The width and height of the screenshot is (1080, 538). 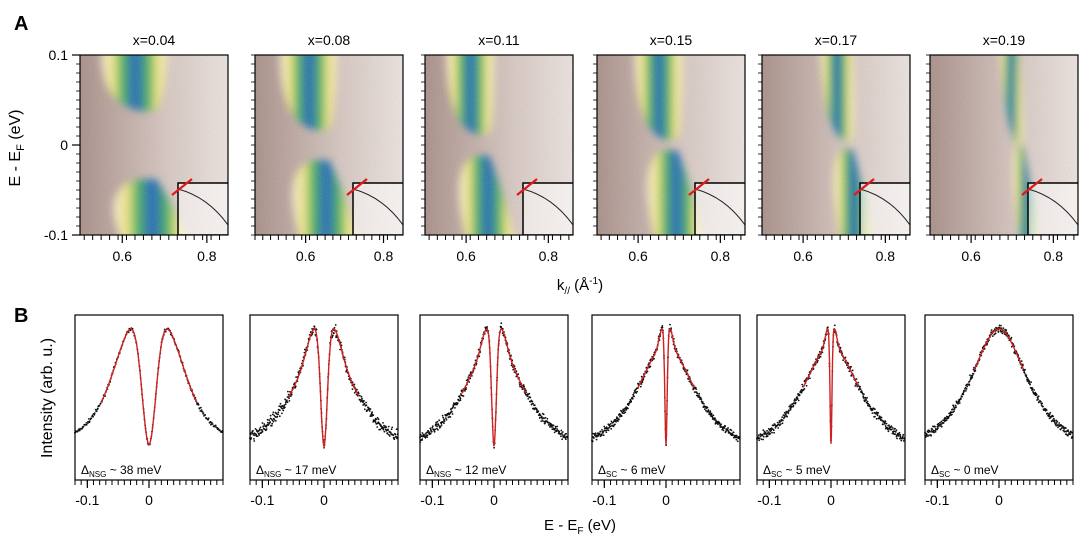 I want to click on edc-x-ticks, so click(x=149, y=484).